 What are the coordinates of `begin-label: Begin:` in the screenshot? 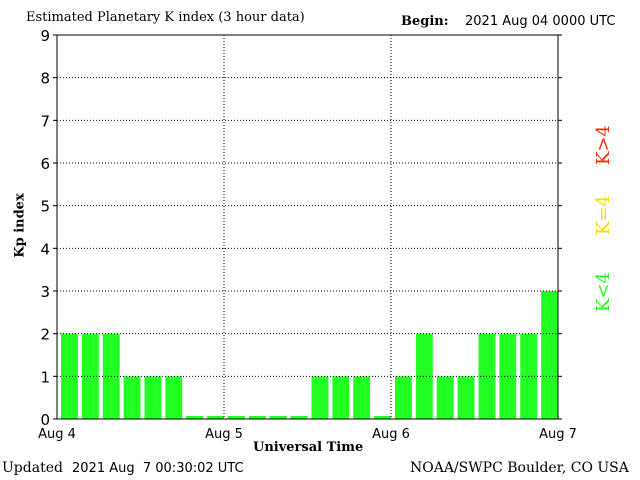 It's located at (425, 21).